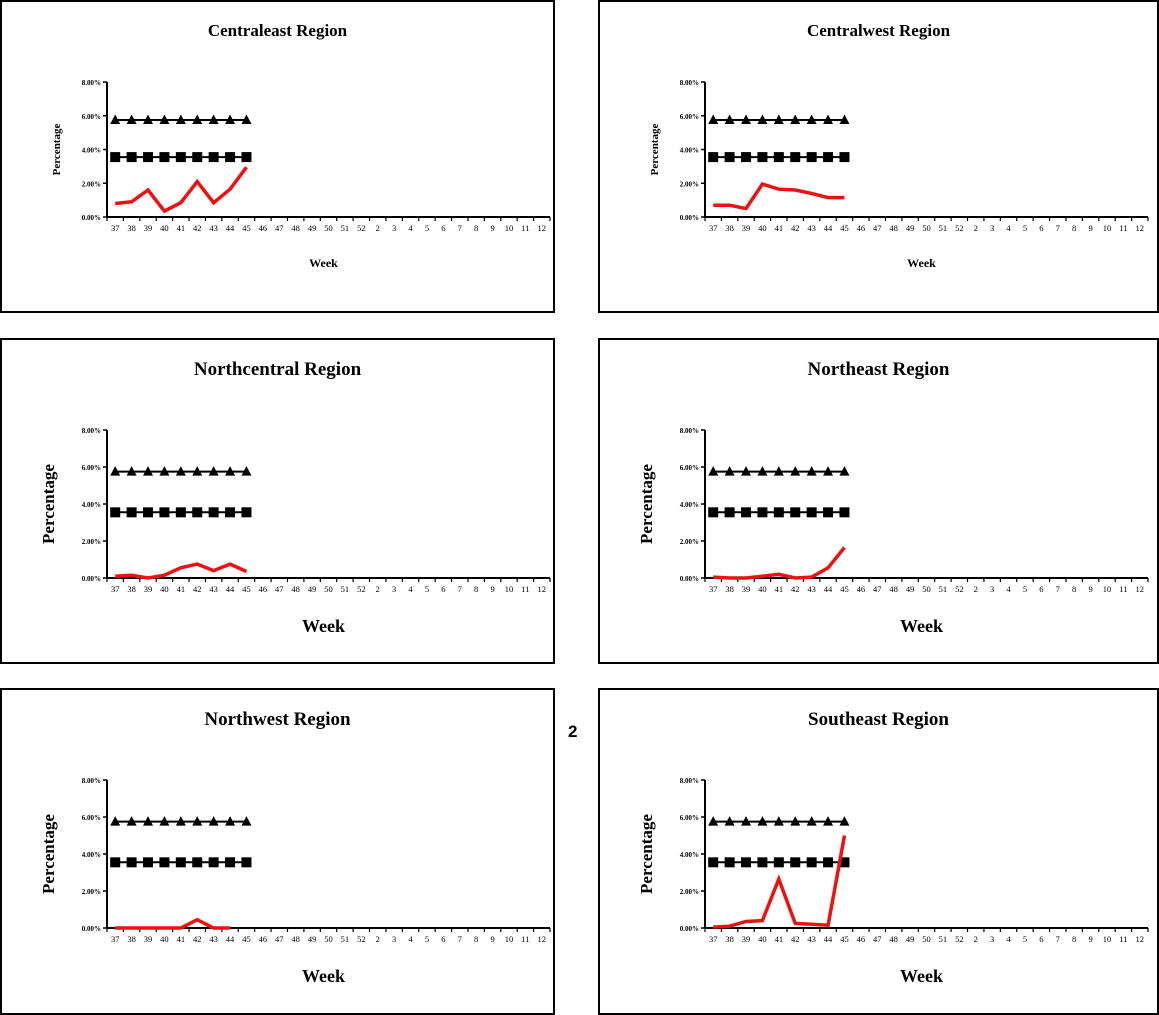  Describe the element at coordinates (878, 719) in the screenshot. I see `chart-title: Southeast Region` at that location.